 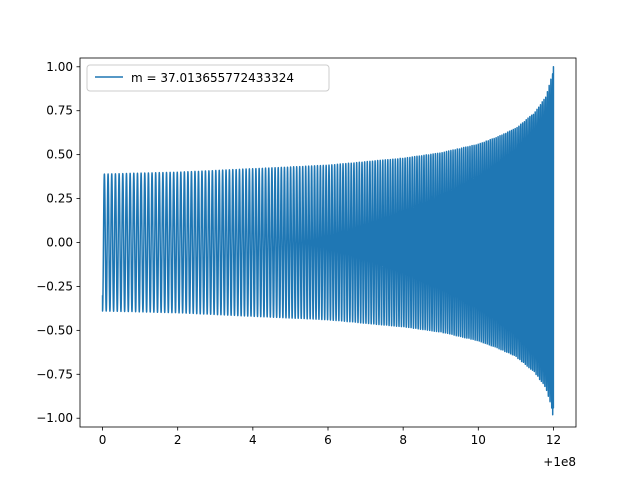 I want to click on y-tick-label: −1.00, so click(x=54, y=418).